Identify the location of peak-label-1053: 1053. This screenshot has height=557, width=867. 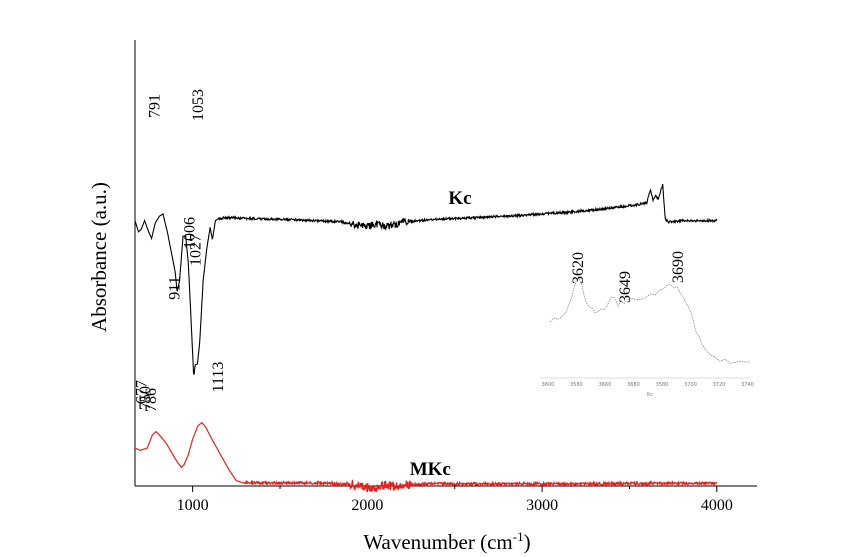
(198, 105).